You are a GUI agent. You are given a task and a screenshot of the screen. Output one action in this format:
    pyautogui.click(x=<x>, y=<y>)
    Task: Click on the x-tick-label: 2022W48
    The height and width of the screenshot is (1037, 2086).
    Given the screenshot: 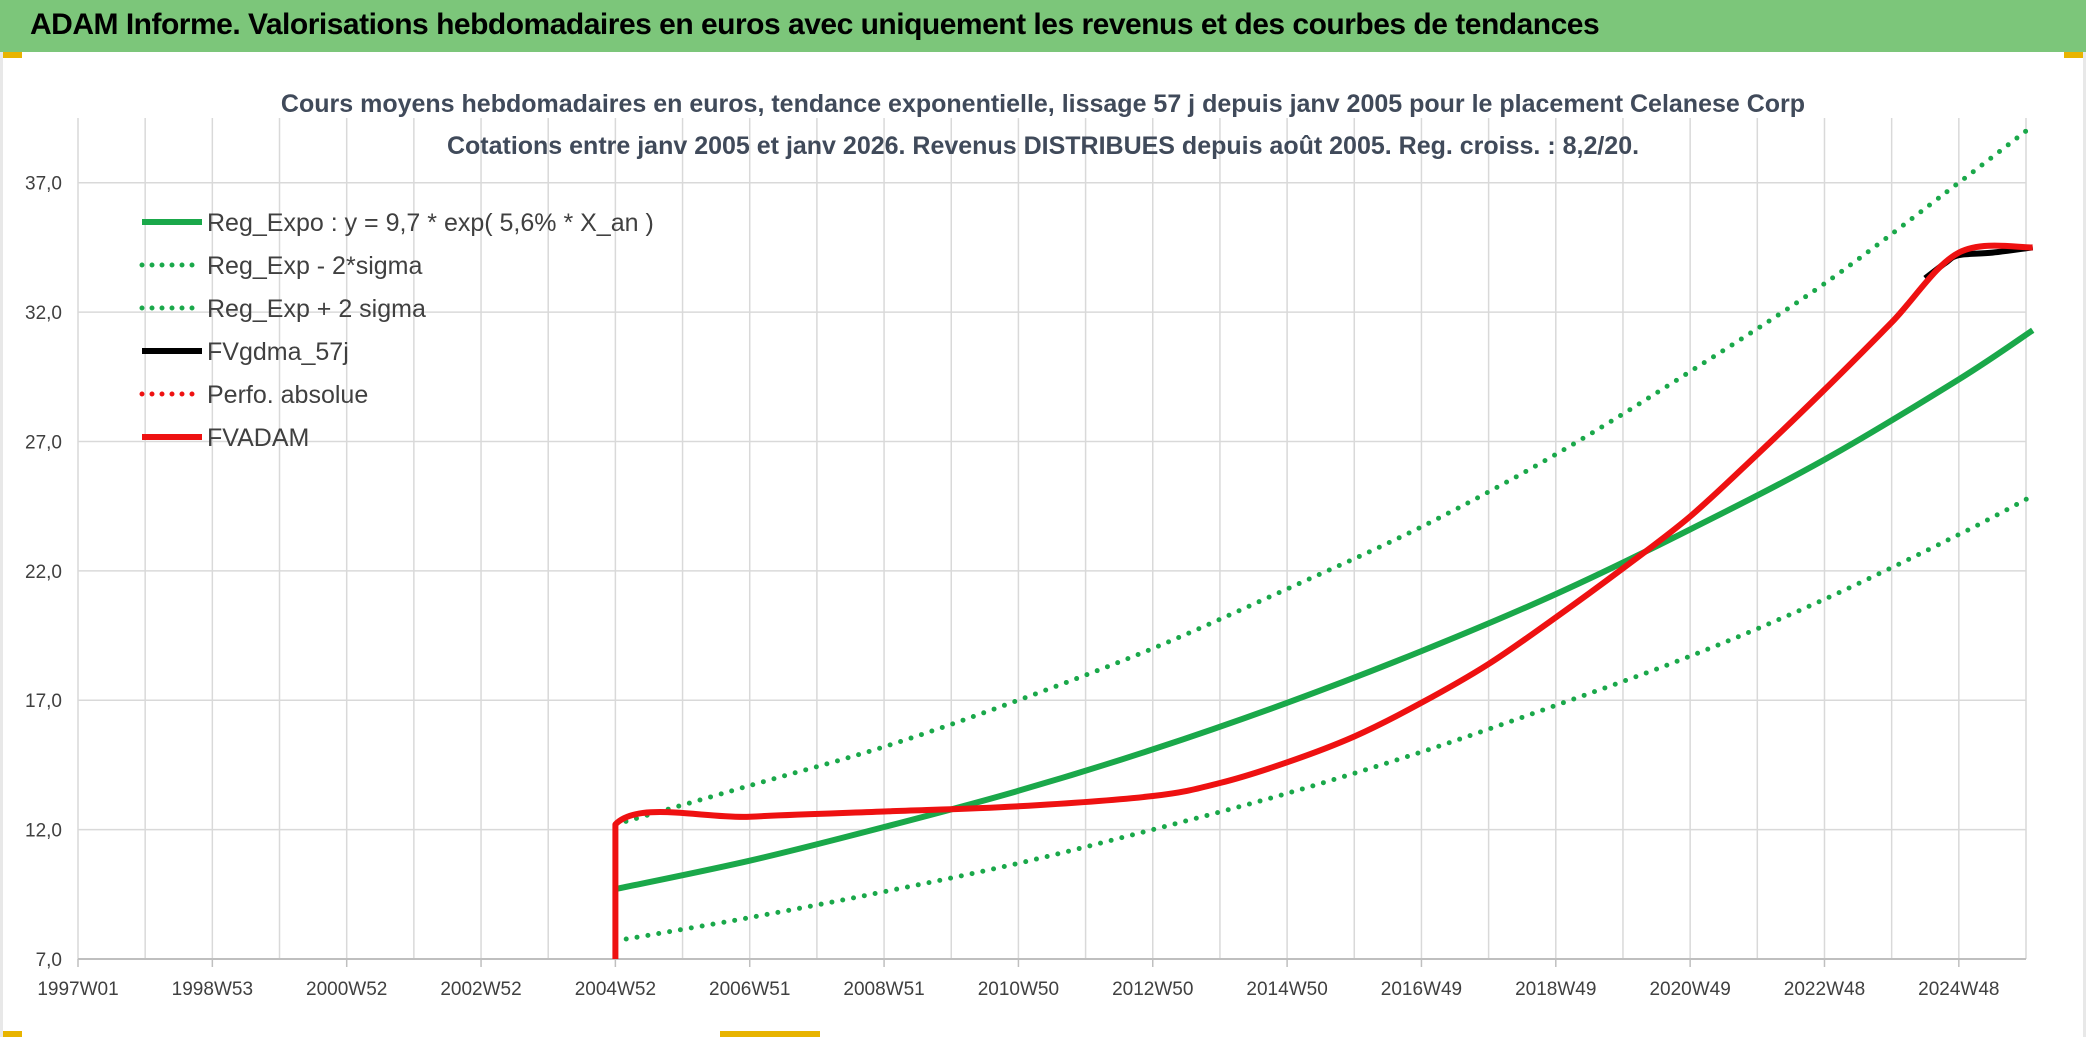 What is the action you would take?
    pyautogui.click(x=1824, y=989)
    